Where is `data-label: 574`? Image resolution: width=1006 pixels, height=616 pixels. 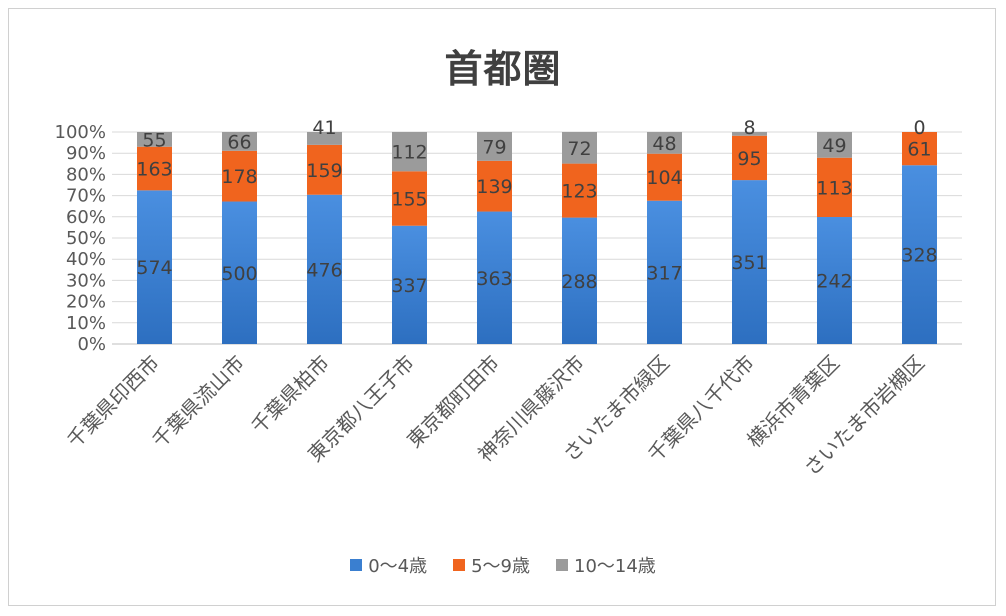 data-label: 574 is located at coordinates (154, 268).